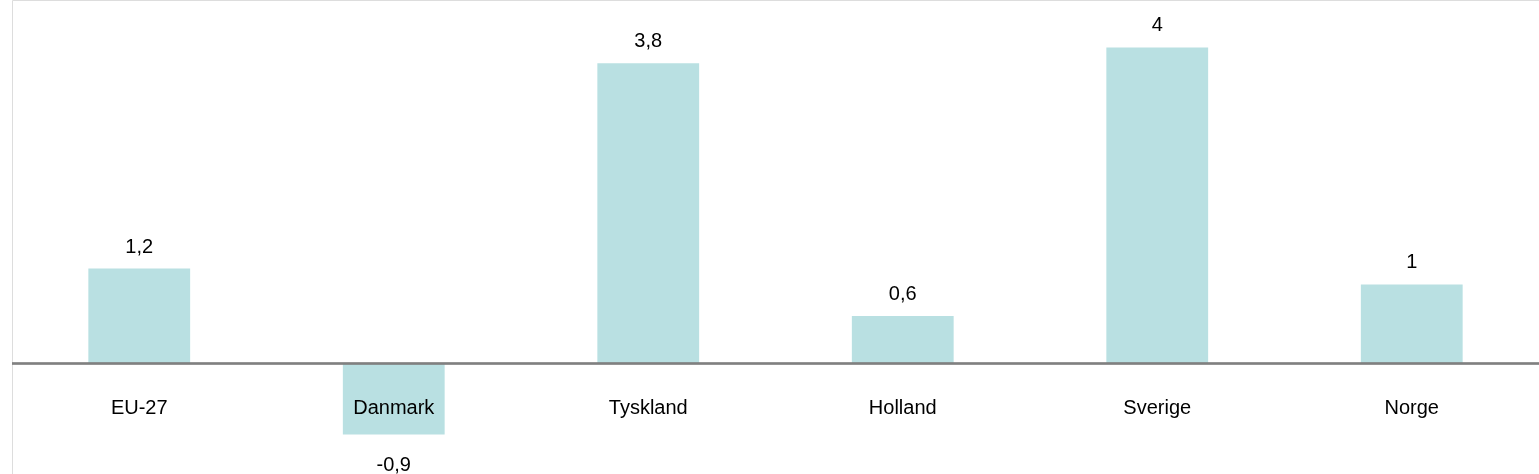 This screenshot has height=474, width=1539. What do you see at coordinates (1412, 261) in the screenshot?
I see `data-label: 1` at bounding box center [1412, 261].